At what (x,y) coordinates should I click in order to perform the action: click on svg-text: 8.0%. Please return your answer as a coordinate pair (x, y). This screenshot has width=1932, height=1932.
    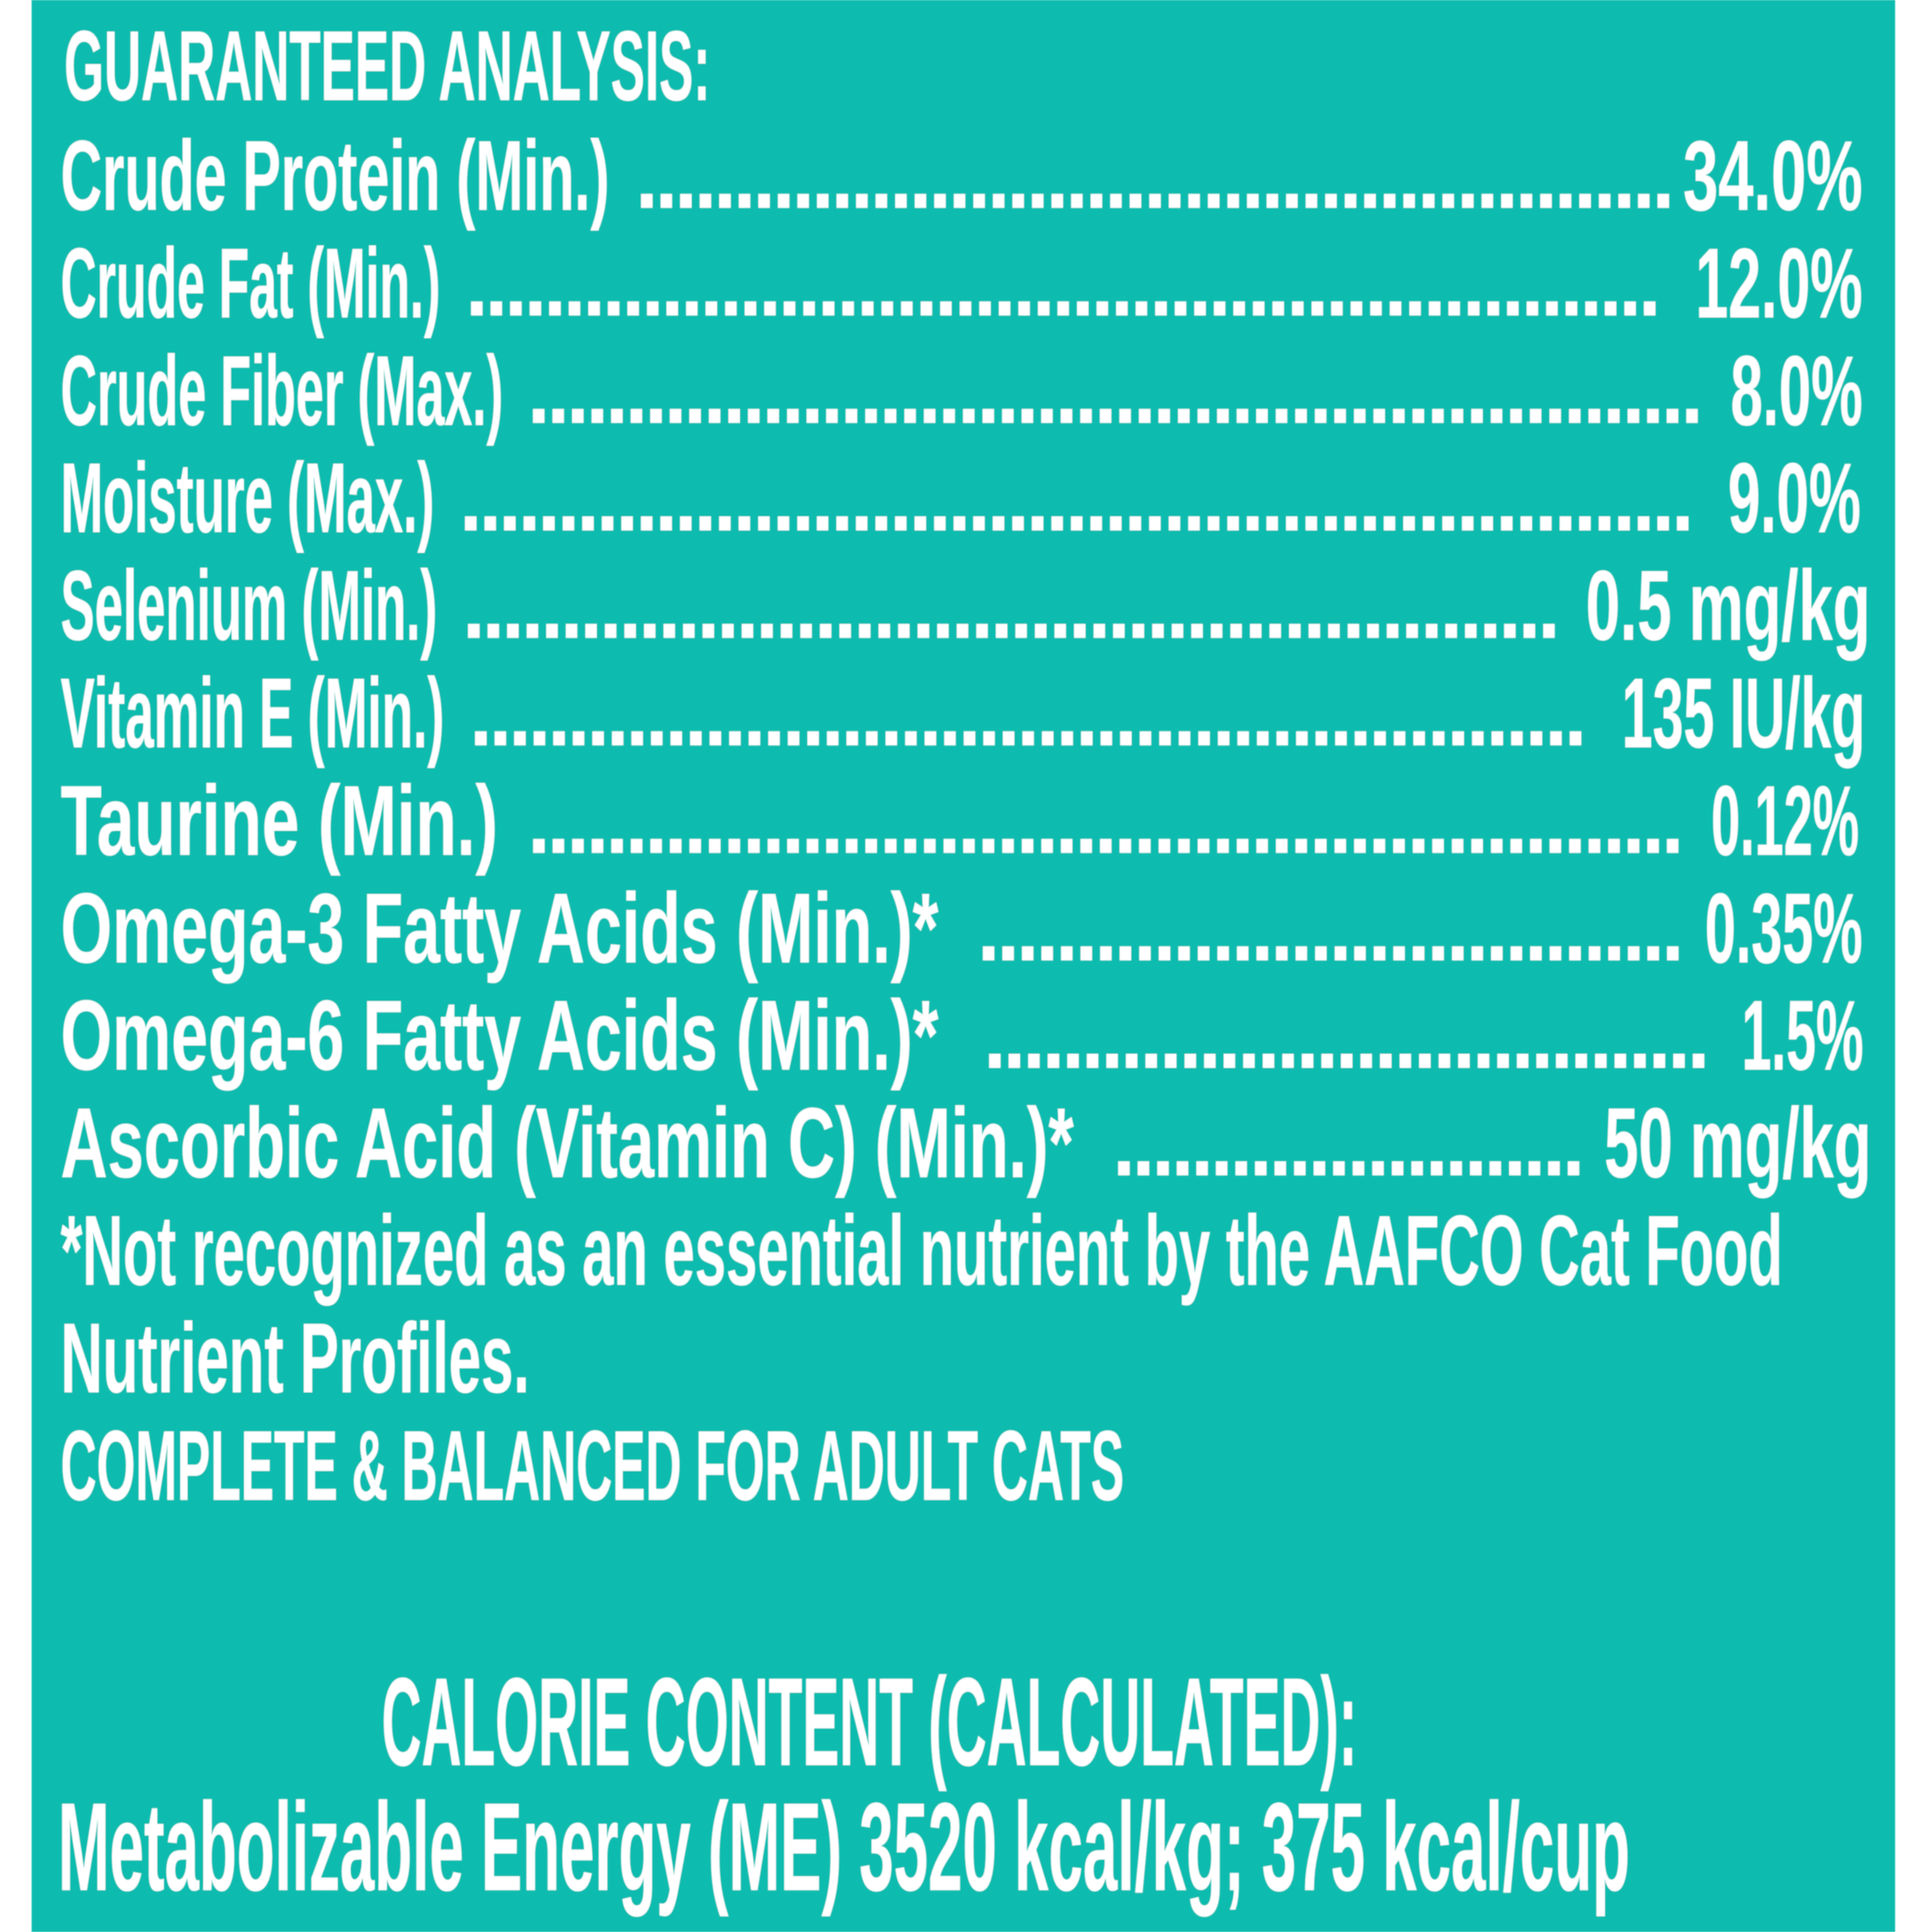
    Looking at the image, I should click on (1797, 391).